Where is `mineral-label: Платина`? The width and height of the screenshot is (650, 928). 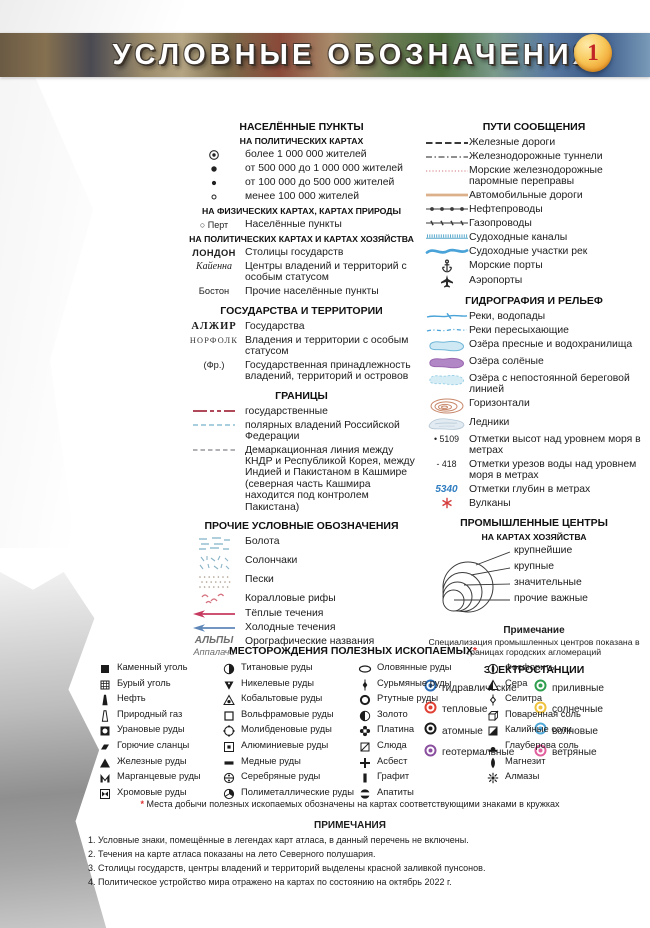 mineral-label: Платина is located at coordinates (396, 729).